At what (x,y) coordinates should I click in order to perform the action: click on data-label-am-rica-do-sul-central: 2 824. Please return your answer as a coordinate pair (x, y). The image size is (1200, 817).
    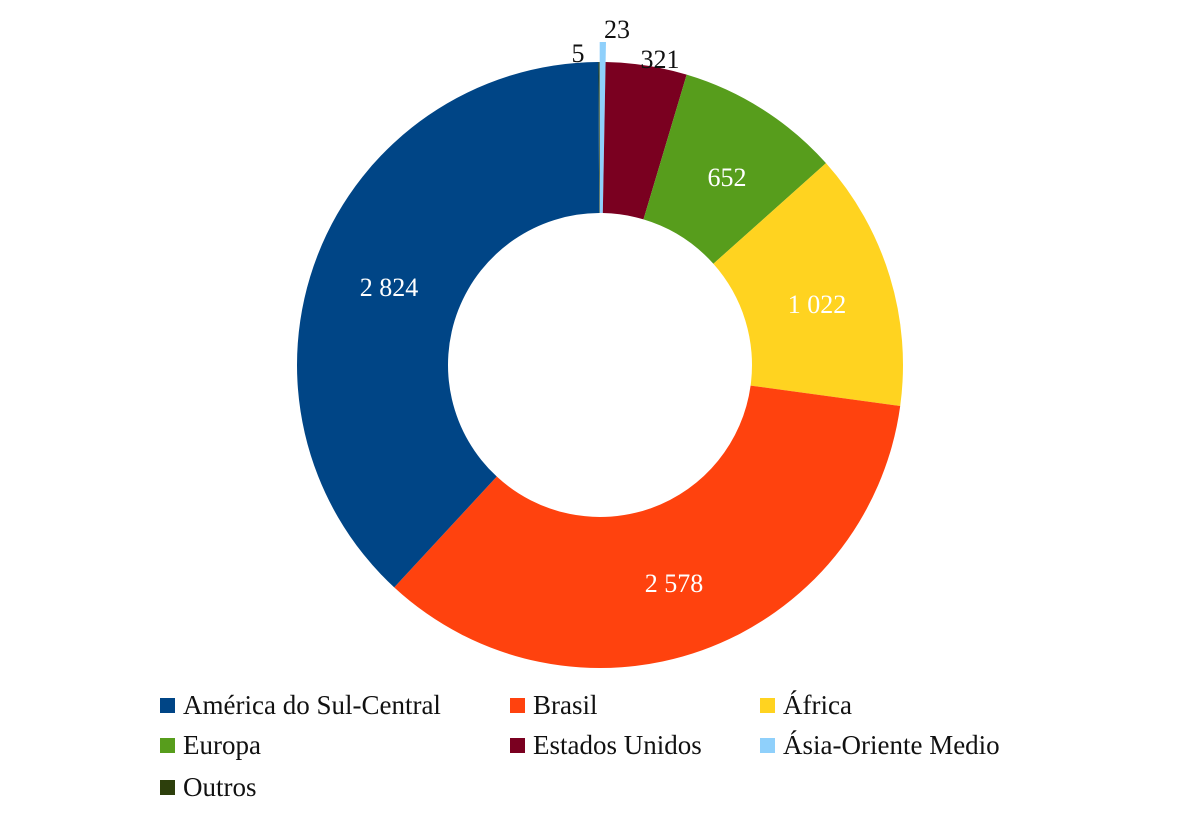
    Looking at the image, I should click on (389, 287).